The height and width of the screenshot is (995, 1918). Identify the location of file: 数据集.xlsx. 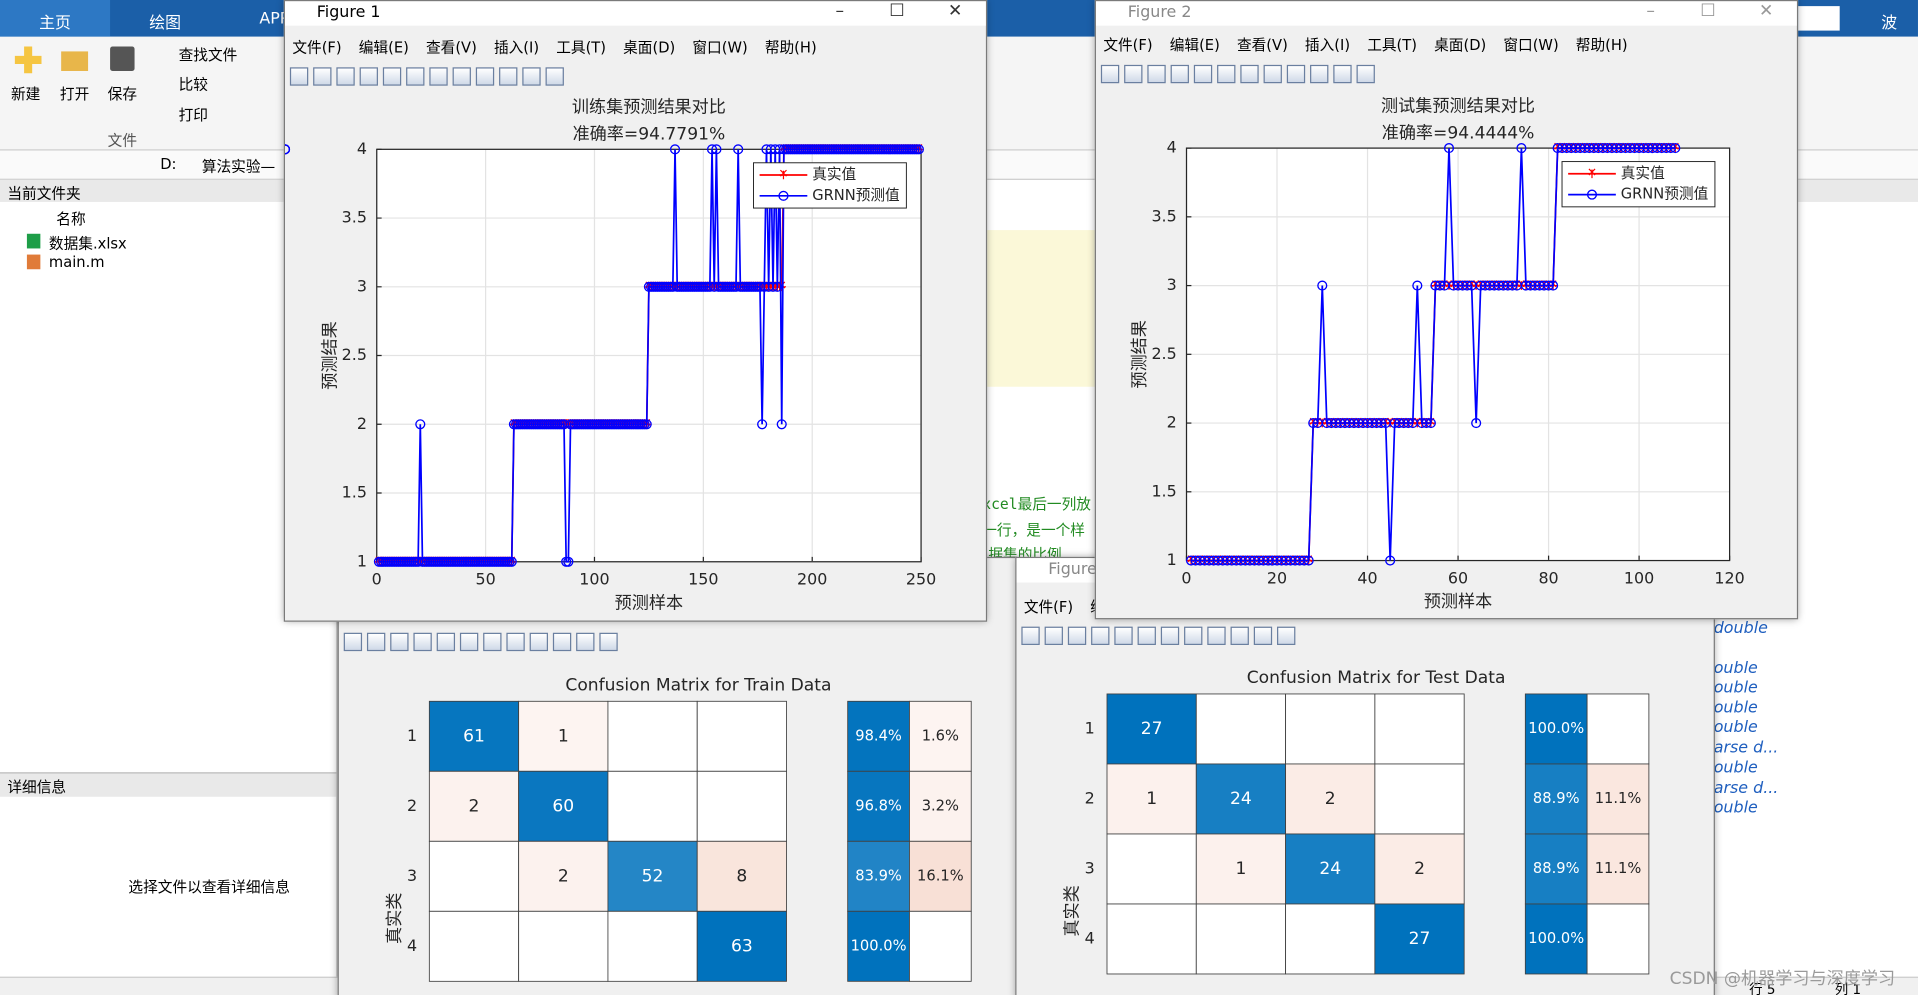
(87, 243).